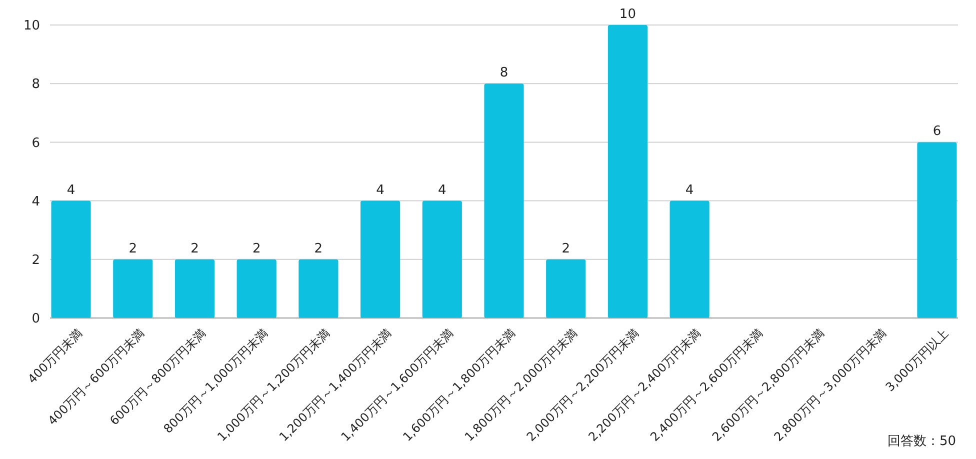 The image size is (976, 459). Describe the element at coordinates (36, 202) in the screenshot. I see `y-tick-label: 4` at that location.